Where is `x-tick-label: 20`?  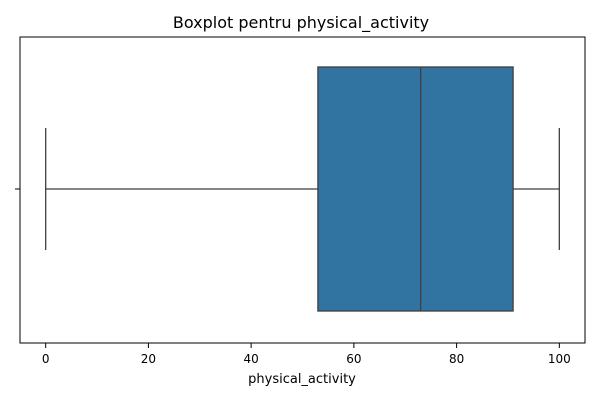 x-tick-label: 20 is located at coordinates (148, 359).